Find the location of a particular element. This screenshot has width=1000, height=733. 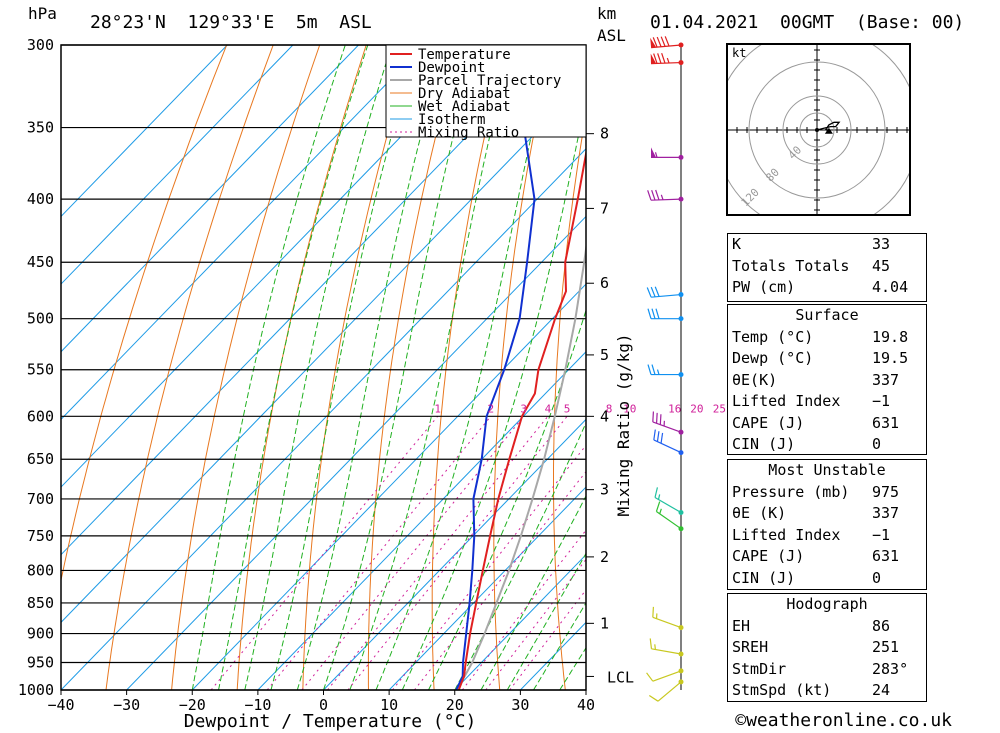

pressure-tick-label: 350 is located at coordinates (40, 128).